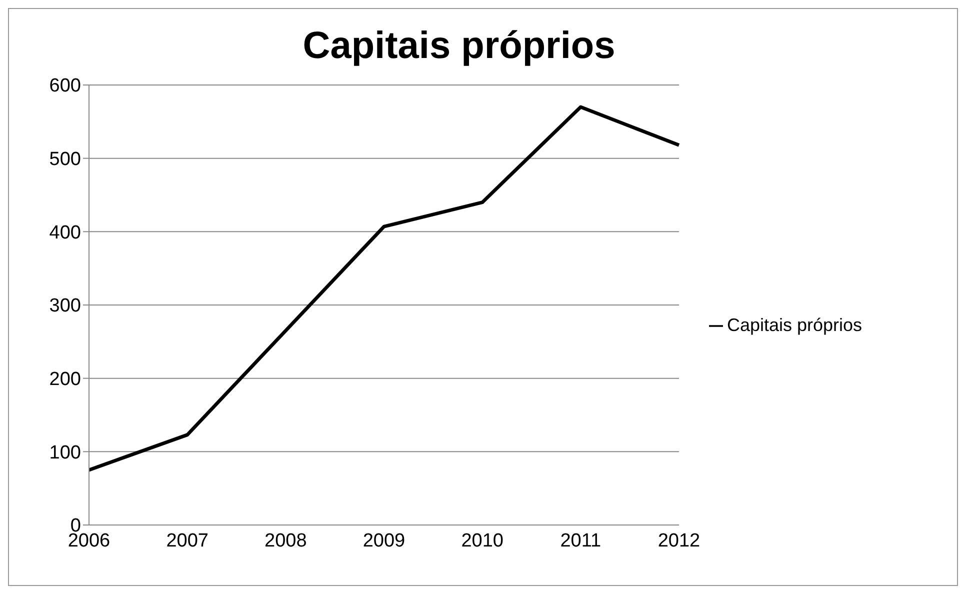 This screenshot has width=965, height=593. What do you see at coordinates (581, 541) in the screenshot?
I see `x-tick-label: 2011` at bounding box center [581, 541].